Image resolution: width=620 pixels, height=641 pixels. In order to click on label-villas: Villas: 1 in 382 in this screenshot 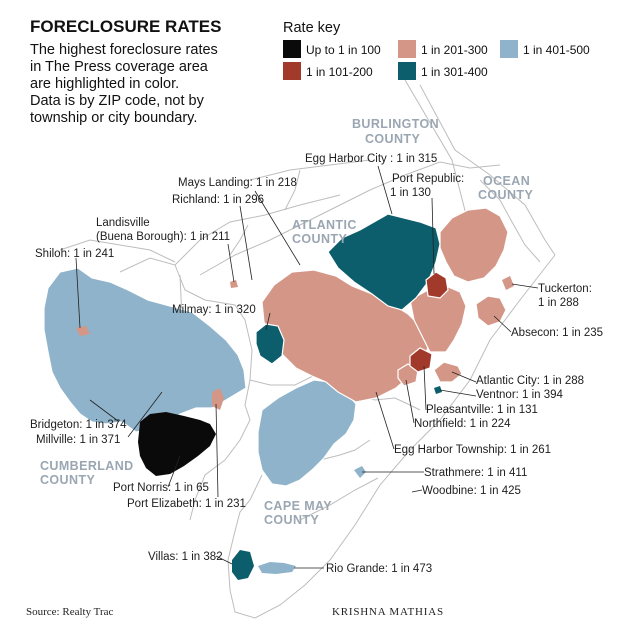, I will do `click(185, 557)`.